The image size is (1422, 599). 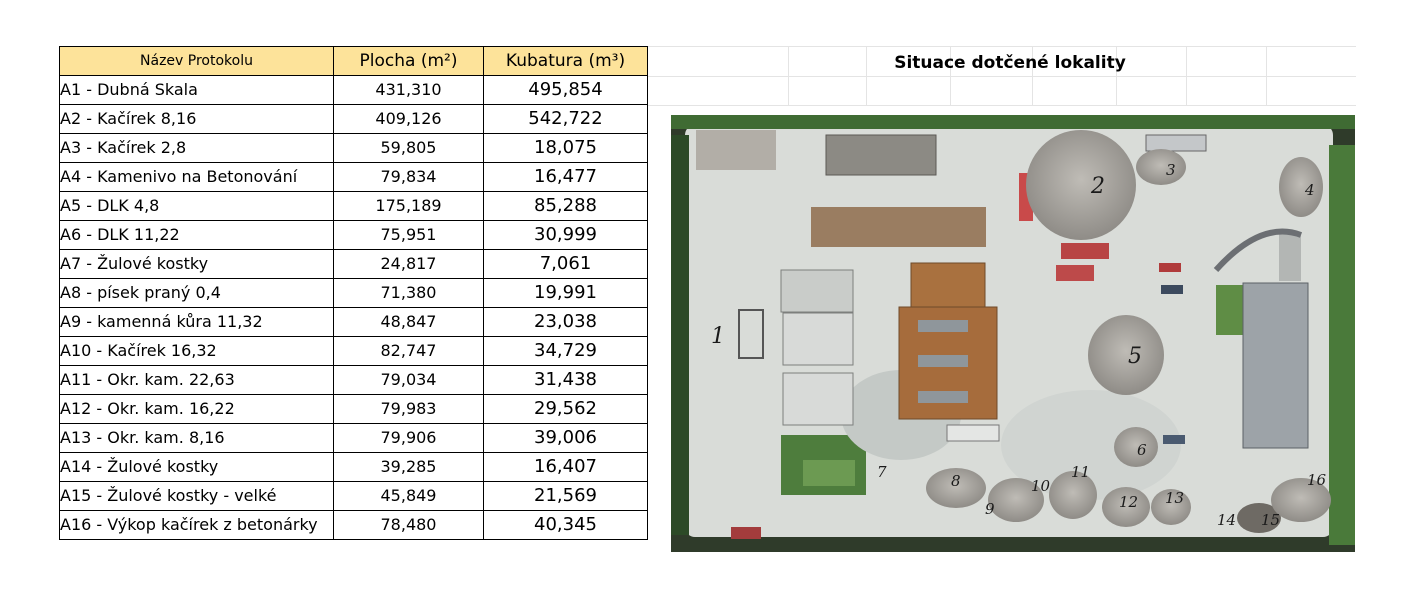 I want to click on pile-number-label: 15, so click(x=1270, y=520).